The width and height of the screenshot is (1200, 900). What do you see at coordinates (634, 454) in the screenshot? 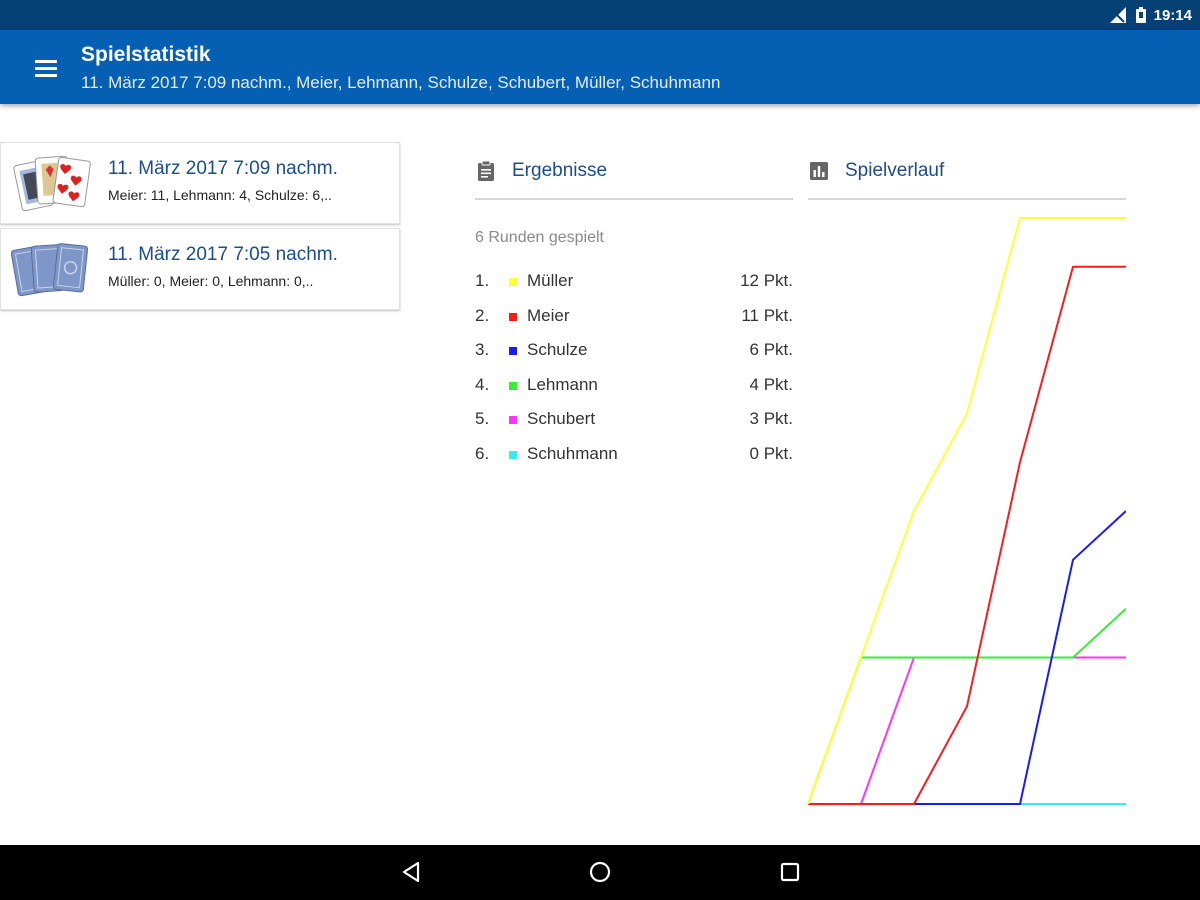
I see `ranking-row-6: 6. Schuhmann 0 Pkt.` at bounding box center [634, 454].